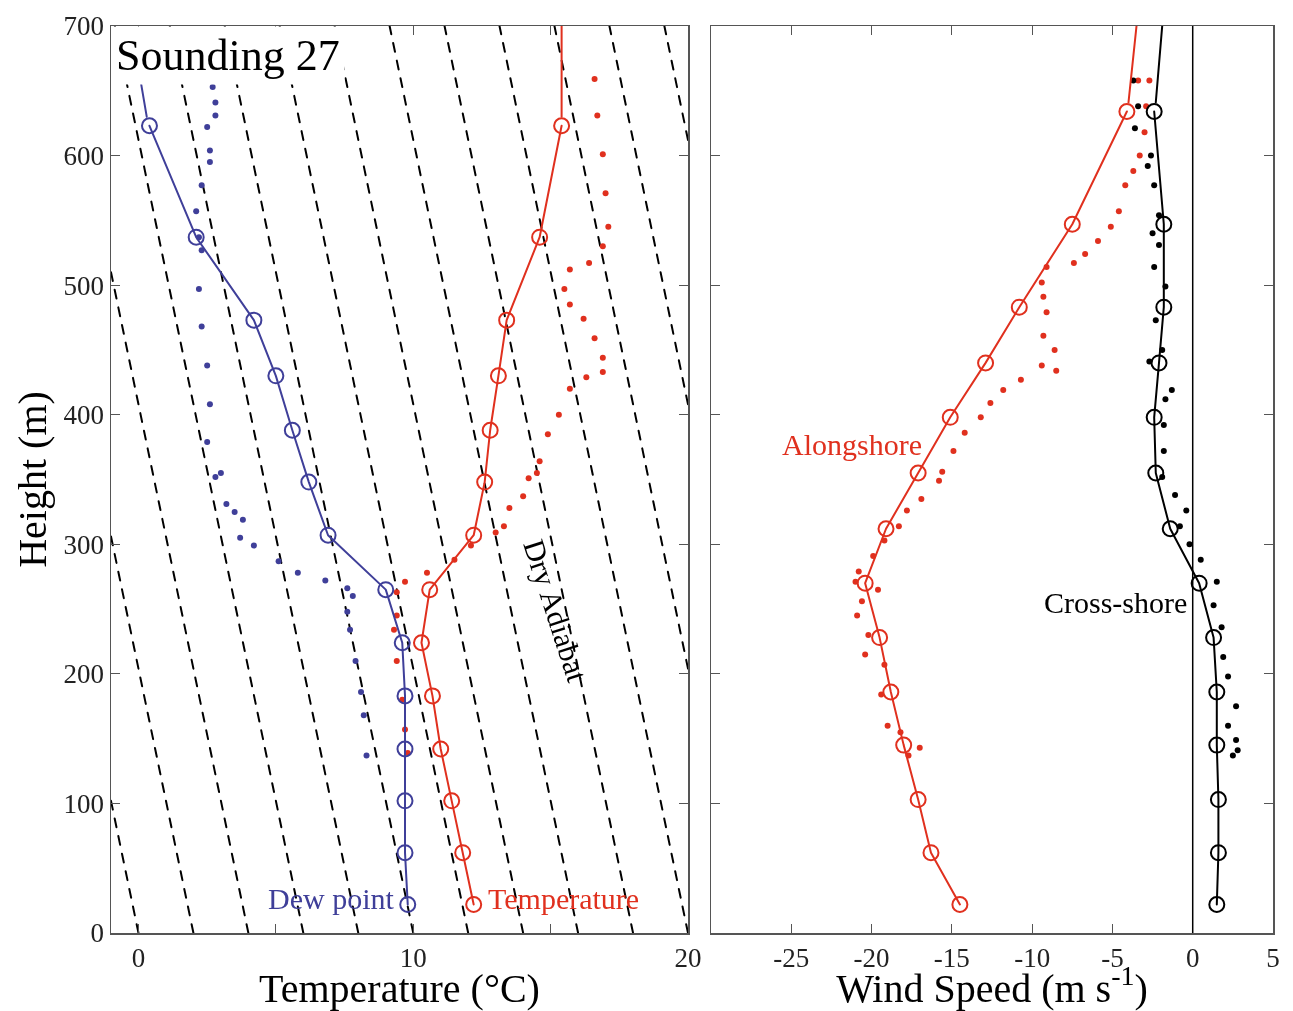  What do you see at coordinates (228, 55) in the screenshot?
I see `chart-title: Sounding 27` at bounding box center [228, 55].